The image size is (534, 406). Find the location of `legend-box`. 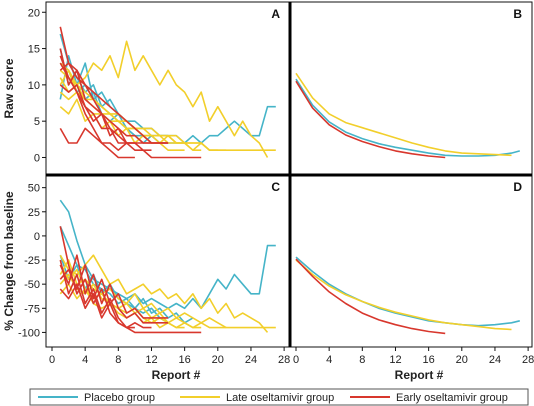

legend-box is located at coordinates (279, 397).